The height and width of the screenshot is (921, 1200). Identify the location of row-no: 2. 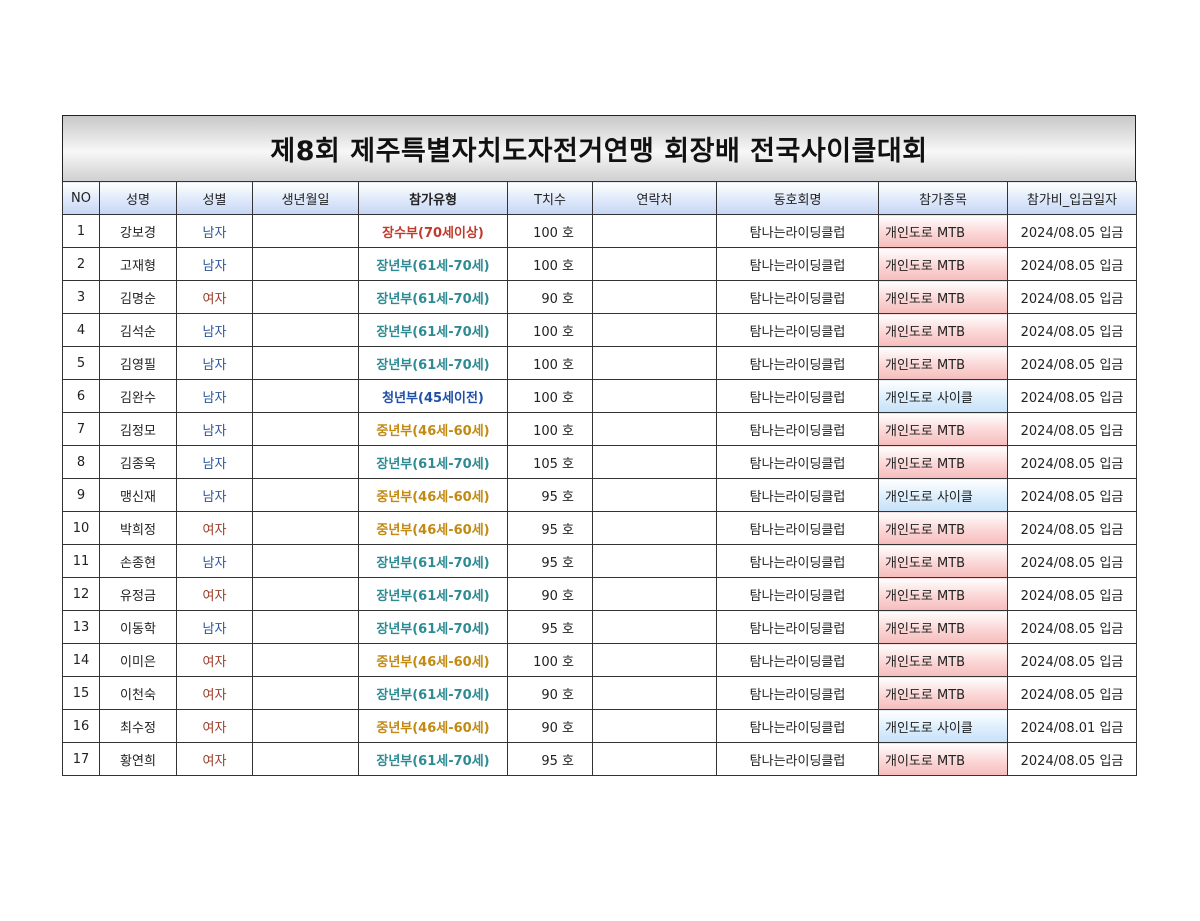
(81, 264).